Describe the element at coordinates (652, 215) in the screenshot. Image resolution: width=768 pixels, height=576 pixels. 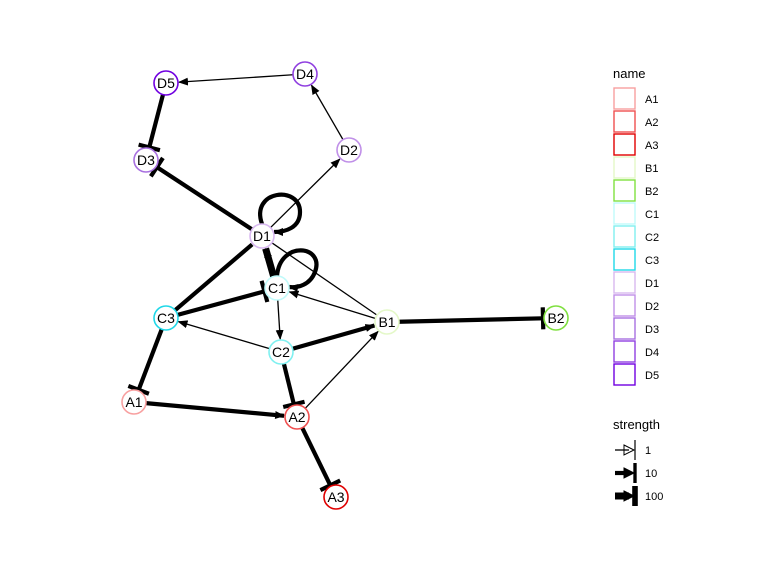
I see `legend-name-label: C1` at that location.